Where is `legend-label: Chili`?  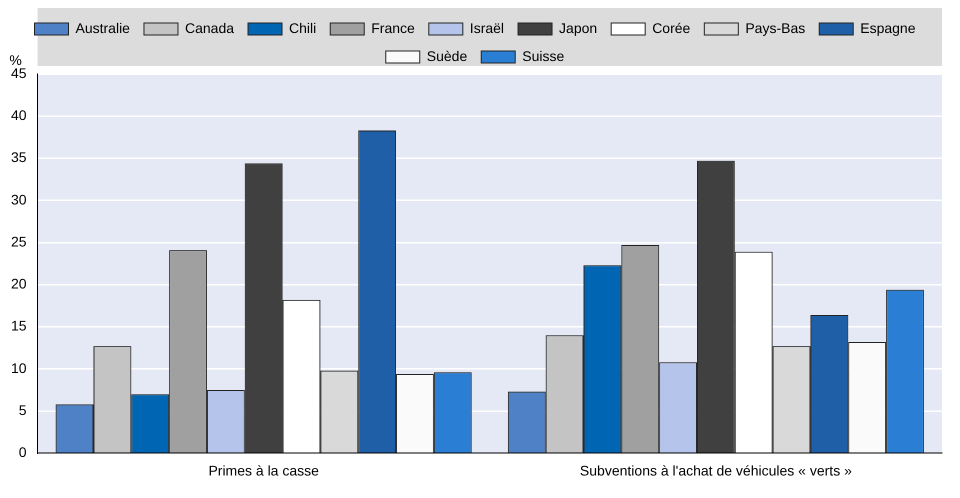
legend-label: Chili is located at coordinates (302, 28).